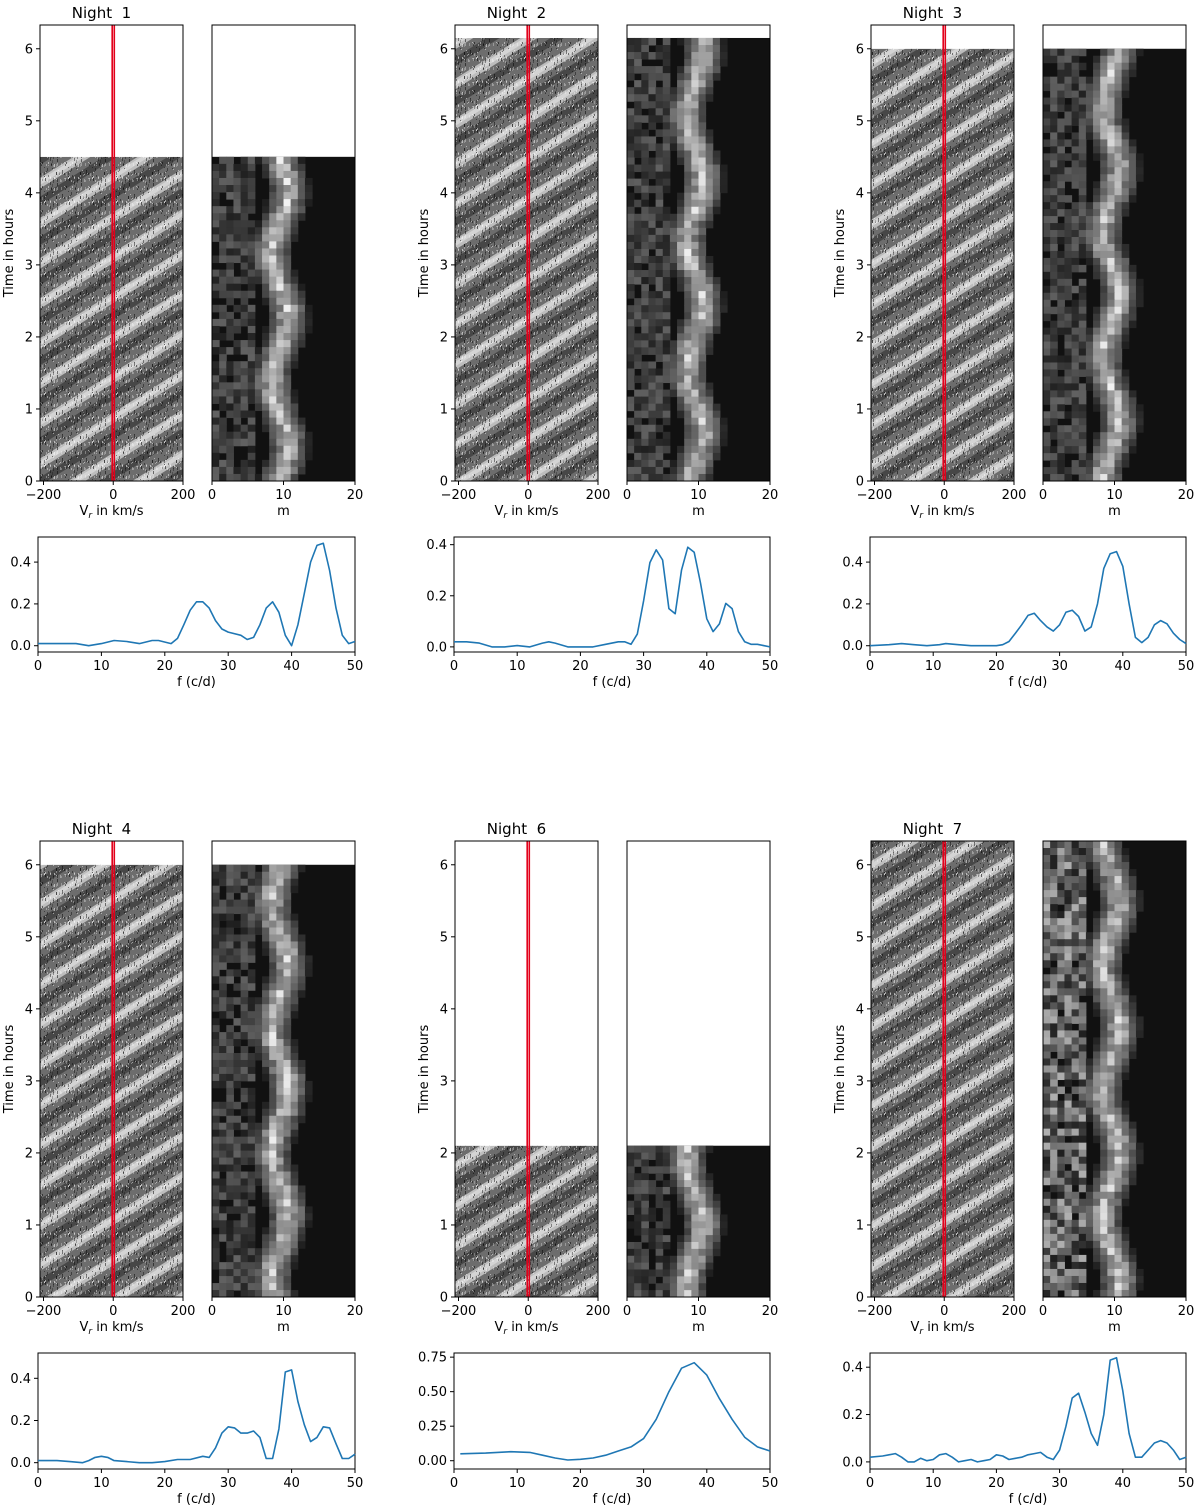 This screenshot has height=1509, width=1200. I want to click on night-title: Night 1, so click(101, 13).